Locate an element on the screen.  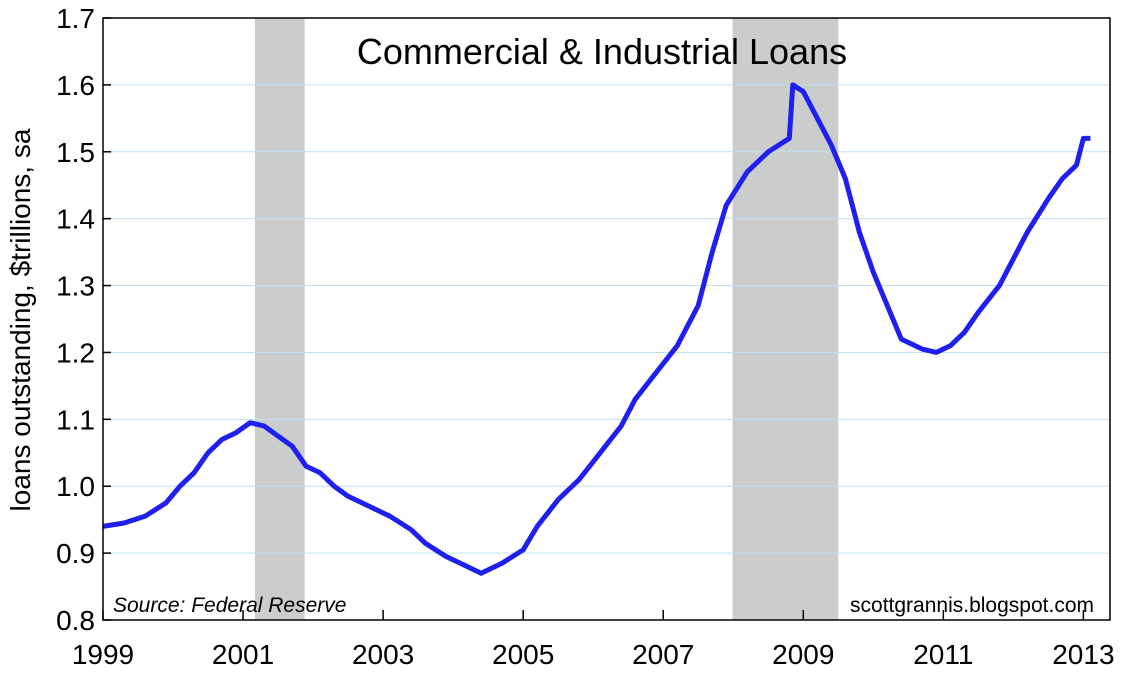
x-tick-label: 2003 is located at coordinates (383, 654).